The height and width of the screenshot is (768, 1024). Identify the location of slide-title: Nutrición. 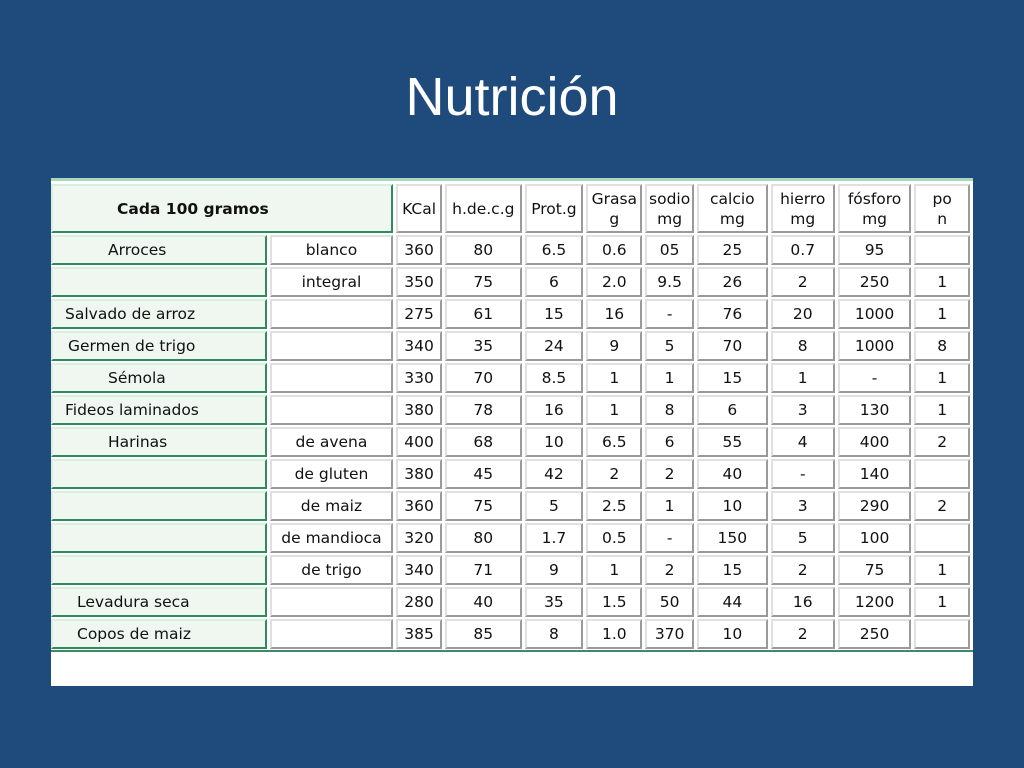
(512, 97).